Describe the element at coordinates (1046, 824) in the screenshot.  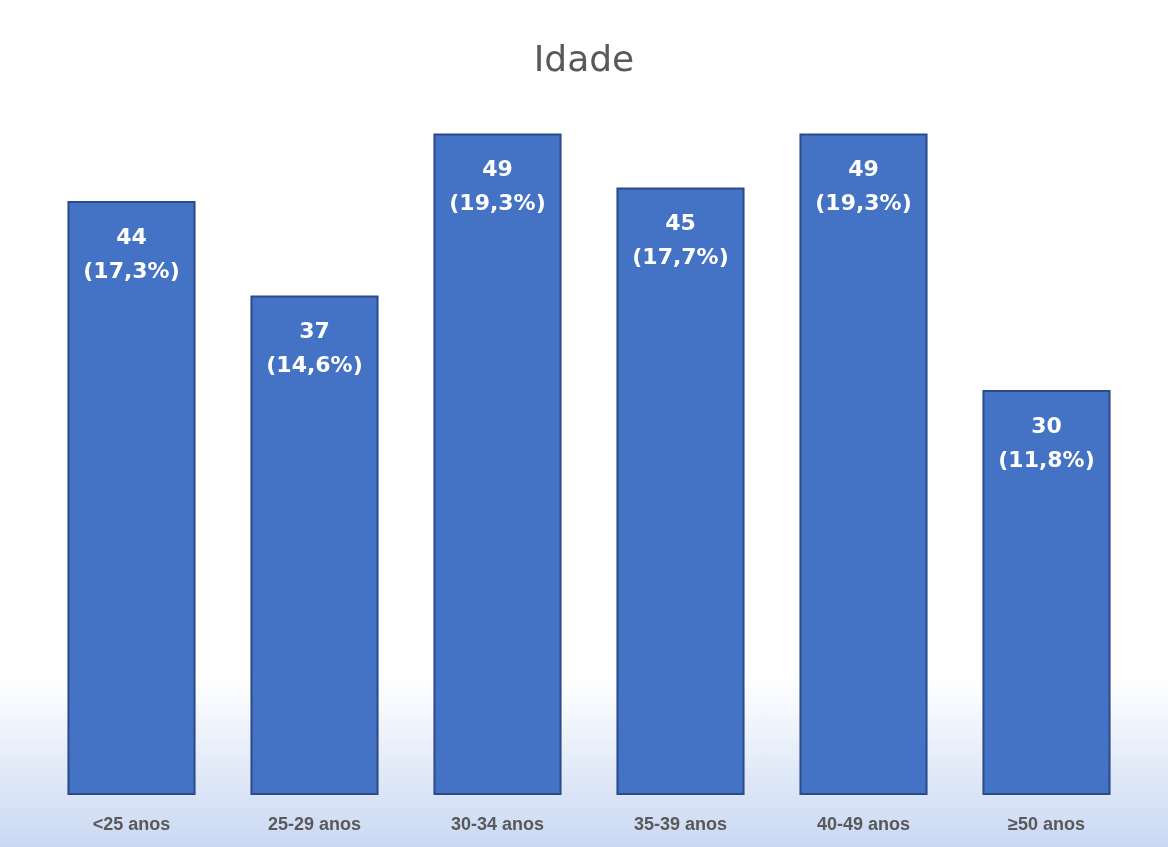
I see `x-tick-label: ≥50 anos` at that location.